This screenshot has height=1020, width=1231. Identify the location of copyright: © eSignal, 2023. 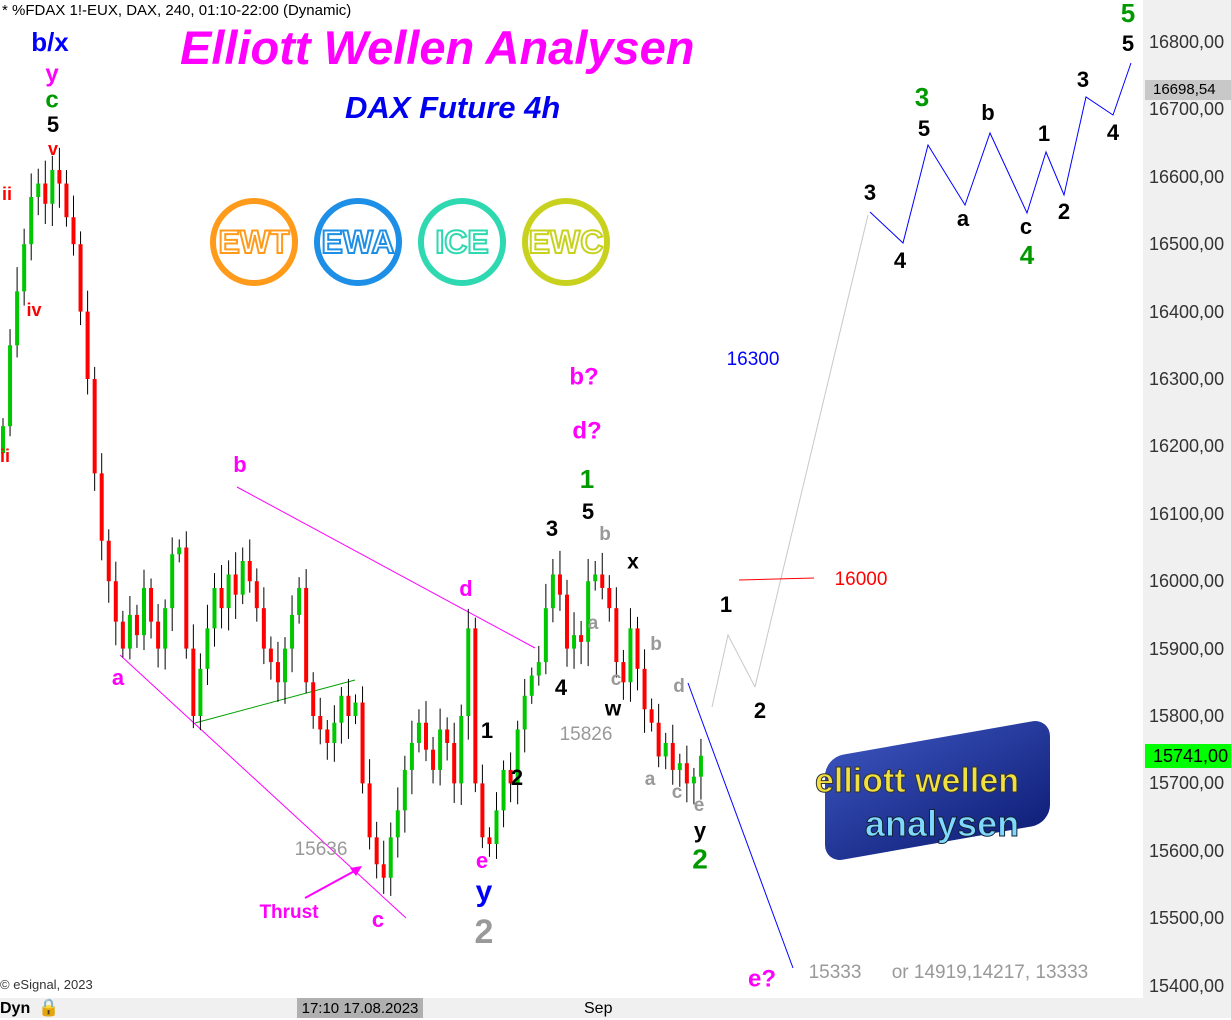
(46, 984).